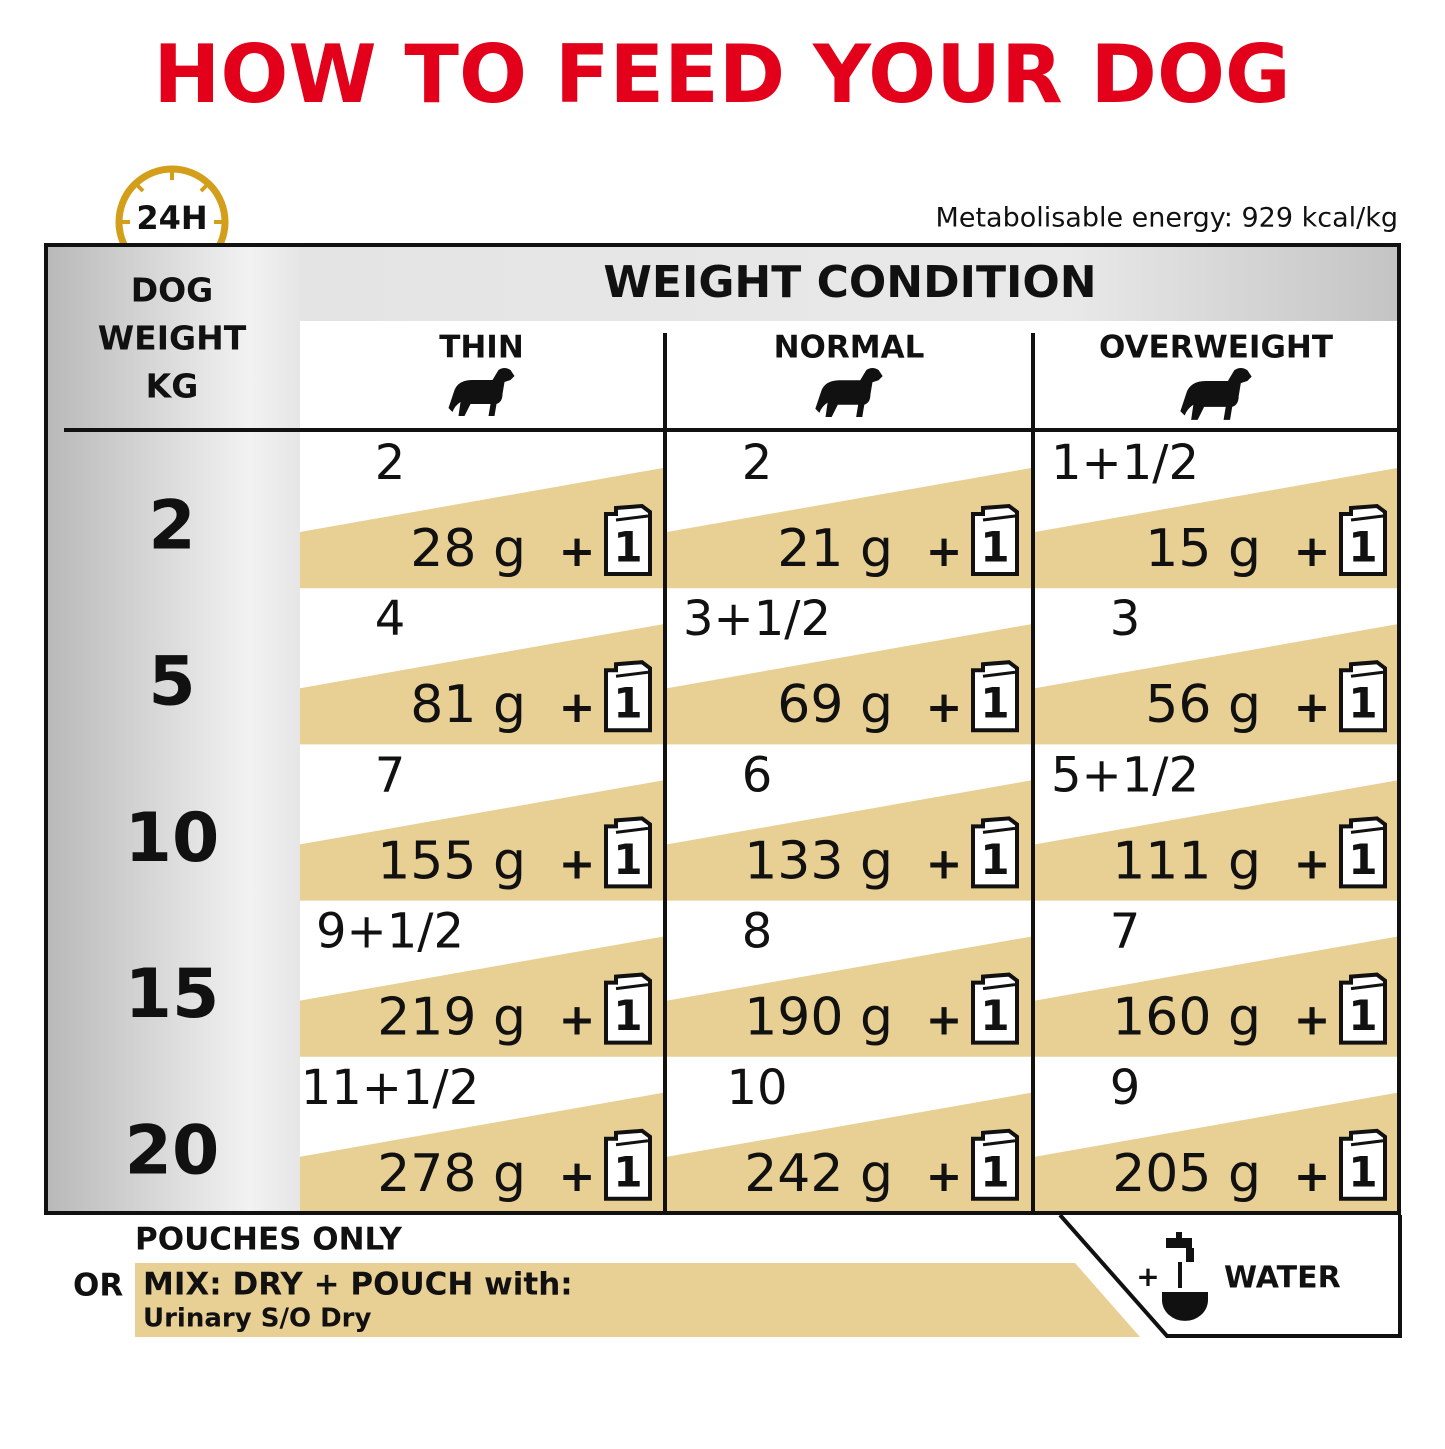 The image size is (1445, 1449). What do you see at coordinates (1125, 619) in the screenshot?
I see `pouch-count: 3` at bounding box center [1125, 619].